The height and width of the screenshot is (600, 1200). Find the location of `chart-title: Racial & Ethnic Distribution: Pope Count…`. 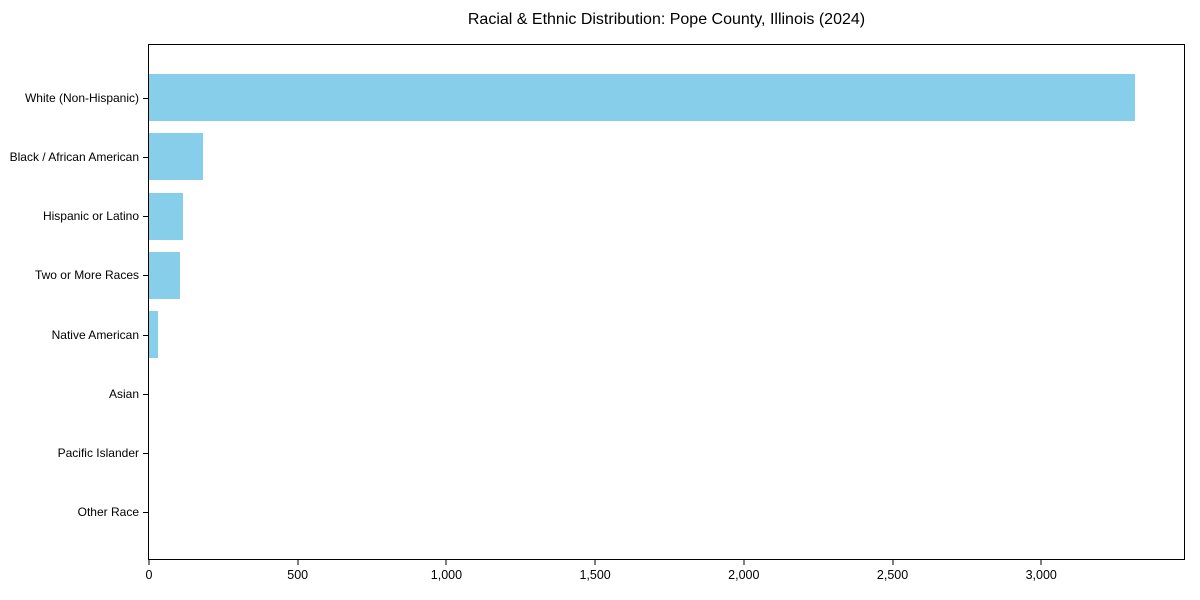

chart-title: Racial & Ethnic Distribution: Pope Count… is located at coordinates (666, 19).